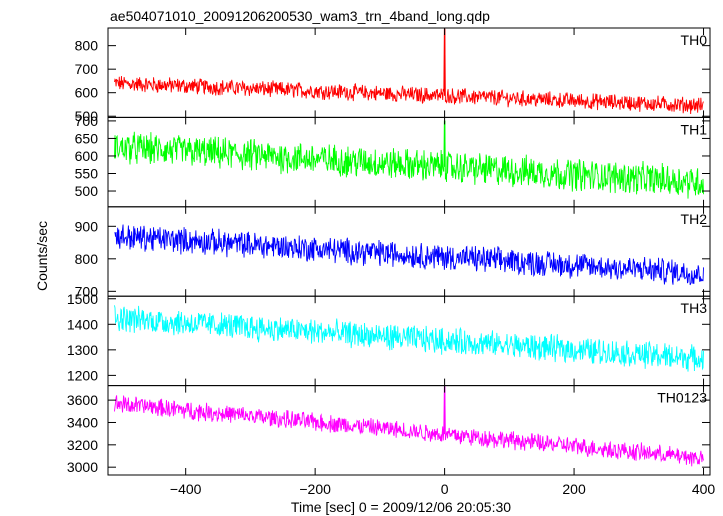 This screenshot has height=516, width=723. What do you see at coordinates (82, 400) in the screenshot?
I see `y-tick-label: 3600` at bounding box center [82, 400].